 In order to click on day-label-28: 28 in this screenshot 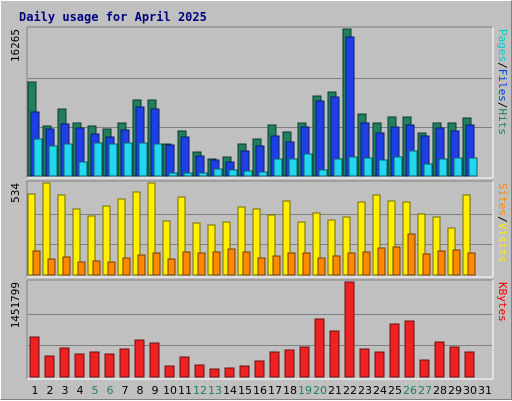, I will do `click(440, 390)`.